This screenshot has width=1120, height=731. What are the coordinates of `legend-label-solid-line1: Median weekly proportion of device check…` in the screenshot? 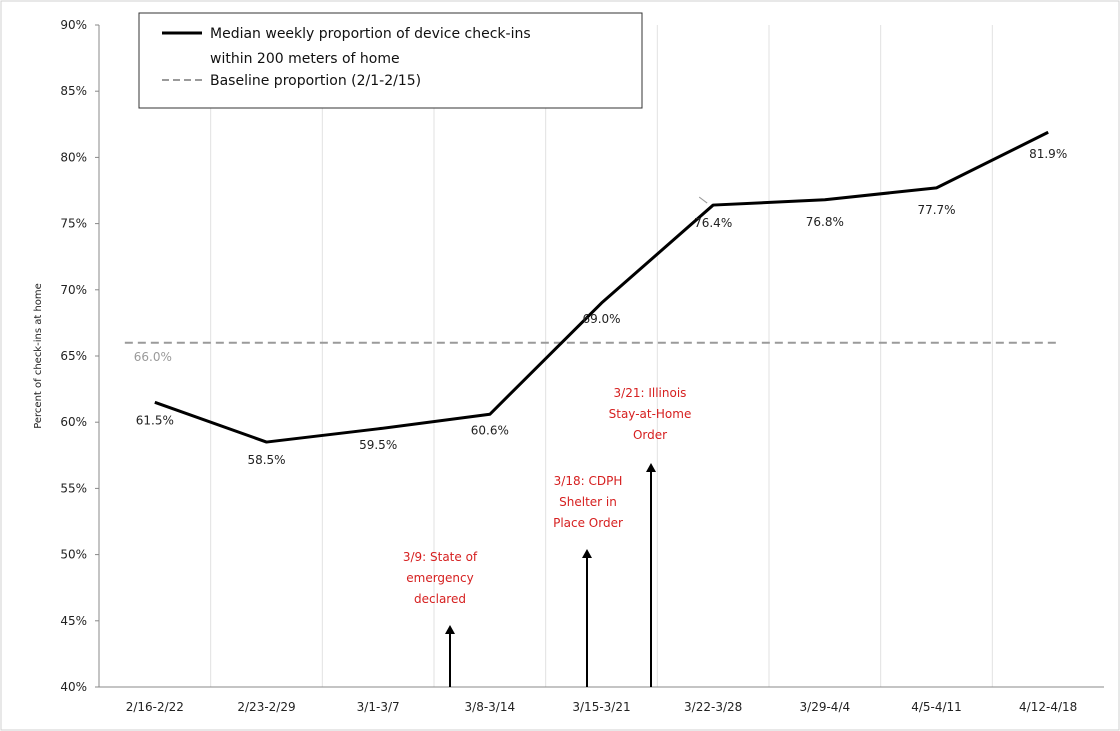 It's located at (370, 34).